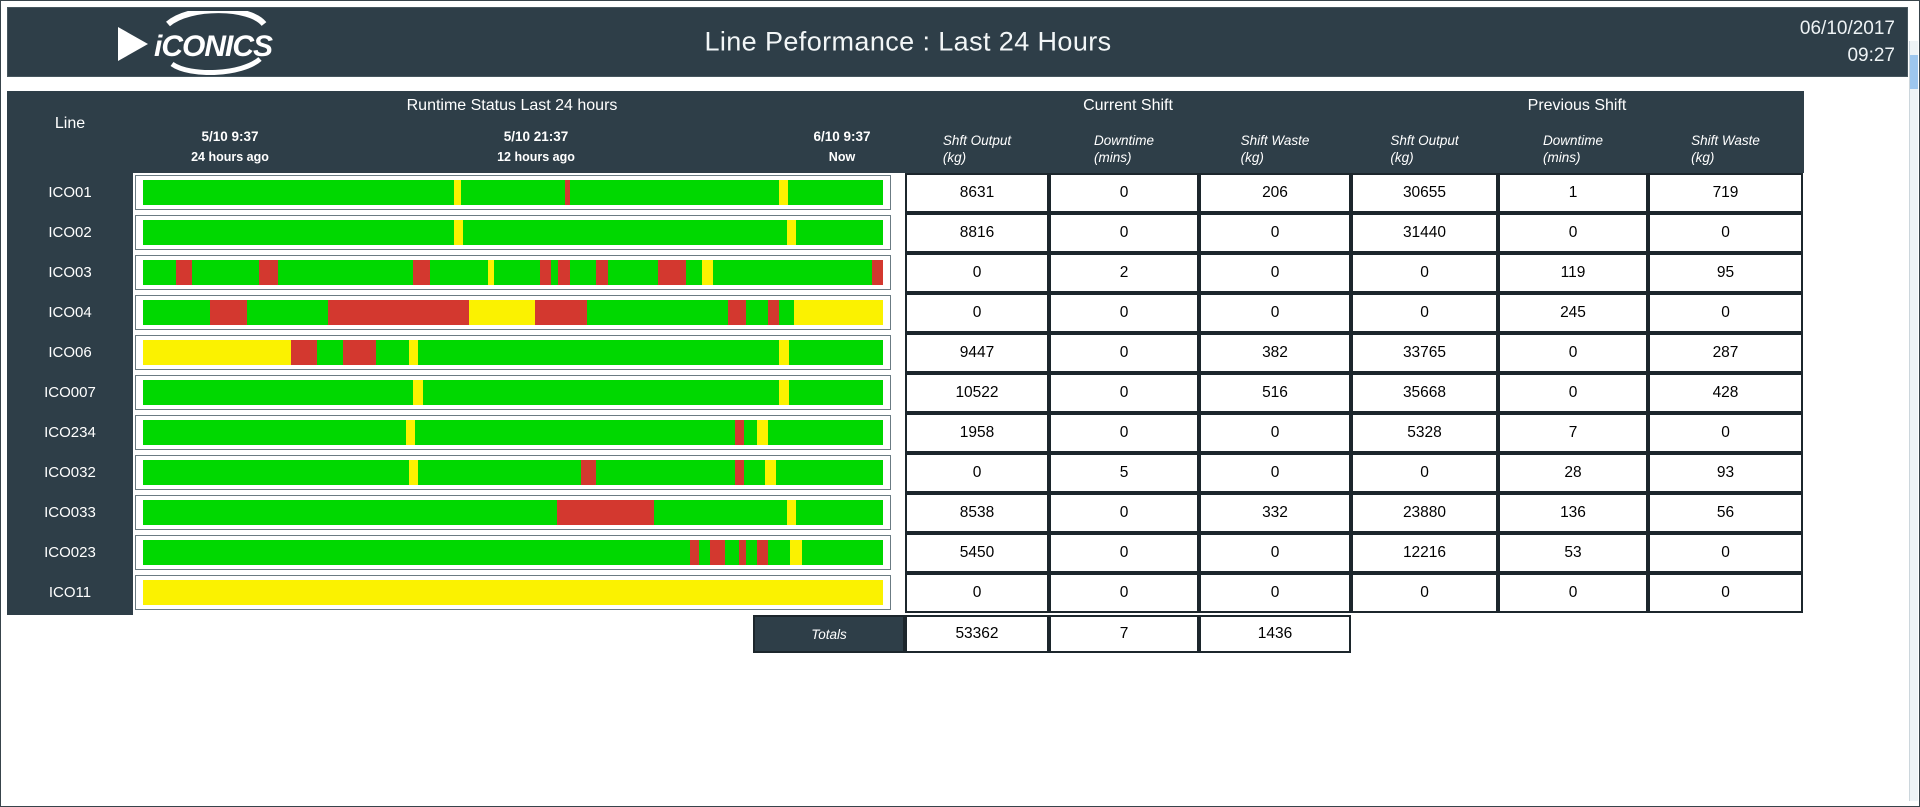 This screenshot has width=1920, height=807. I want to click on line-name: ICO11, so click(70, 592).